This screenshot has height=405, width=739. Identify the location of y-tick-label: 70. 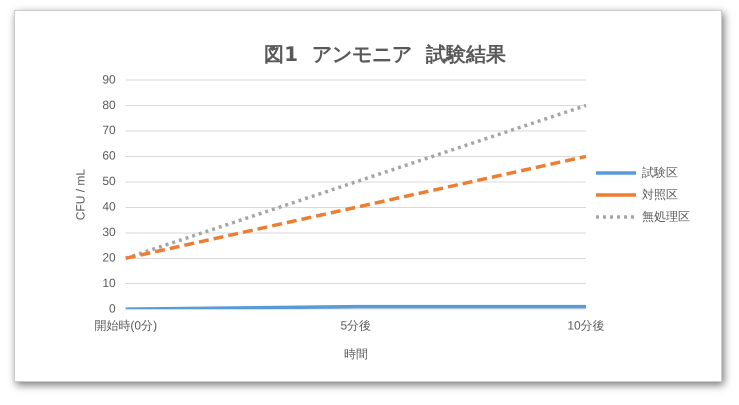
(109, 130).